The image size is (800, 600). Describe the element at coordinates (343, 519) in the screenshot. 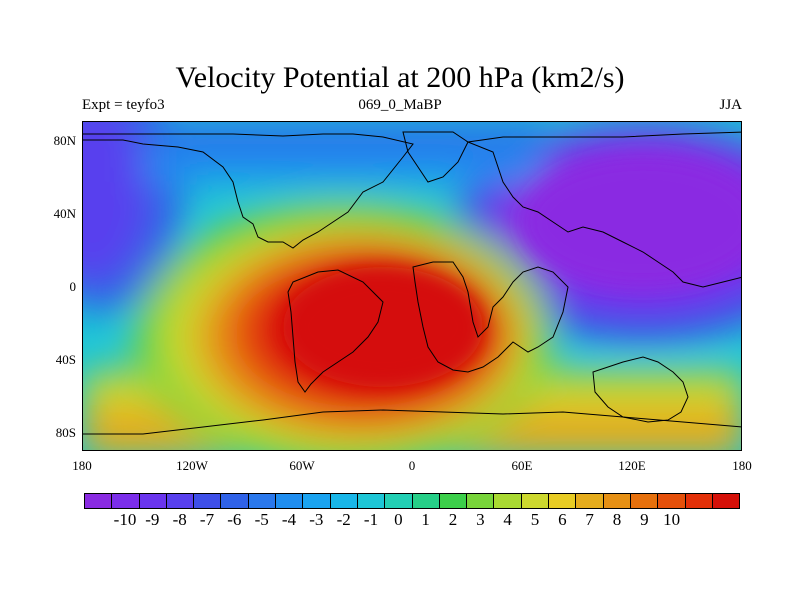

I see `colorbar-label: -2` at that location.